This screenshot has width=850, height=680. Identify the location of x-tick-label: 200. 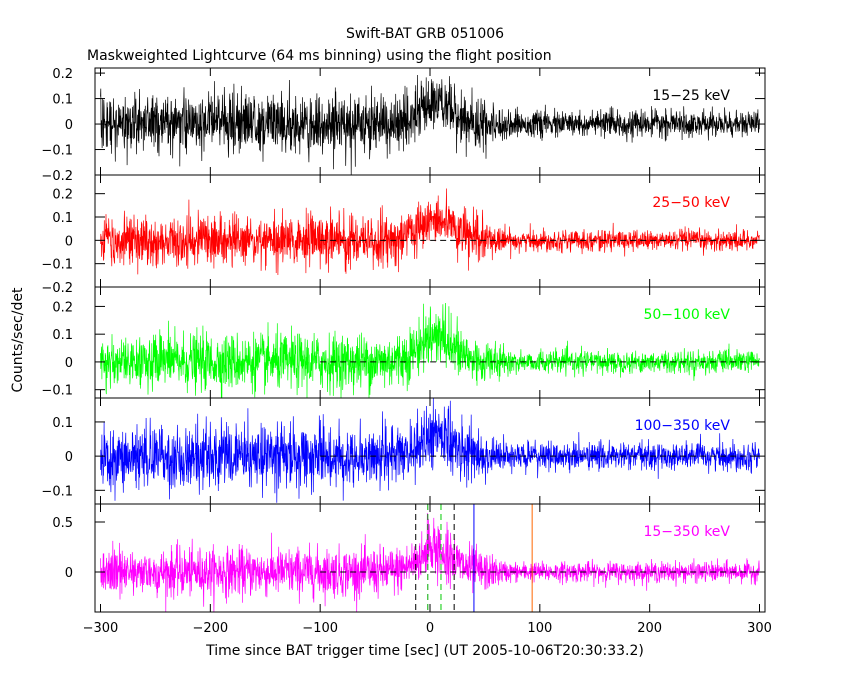
(649, 628).